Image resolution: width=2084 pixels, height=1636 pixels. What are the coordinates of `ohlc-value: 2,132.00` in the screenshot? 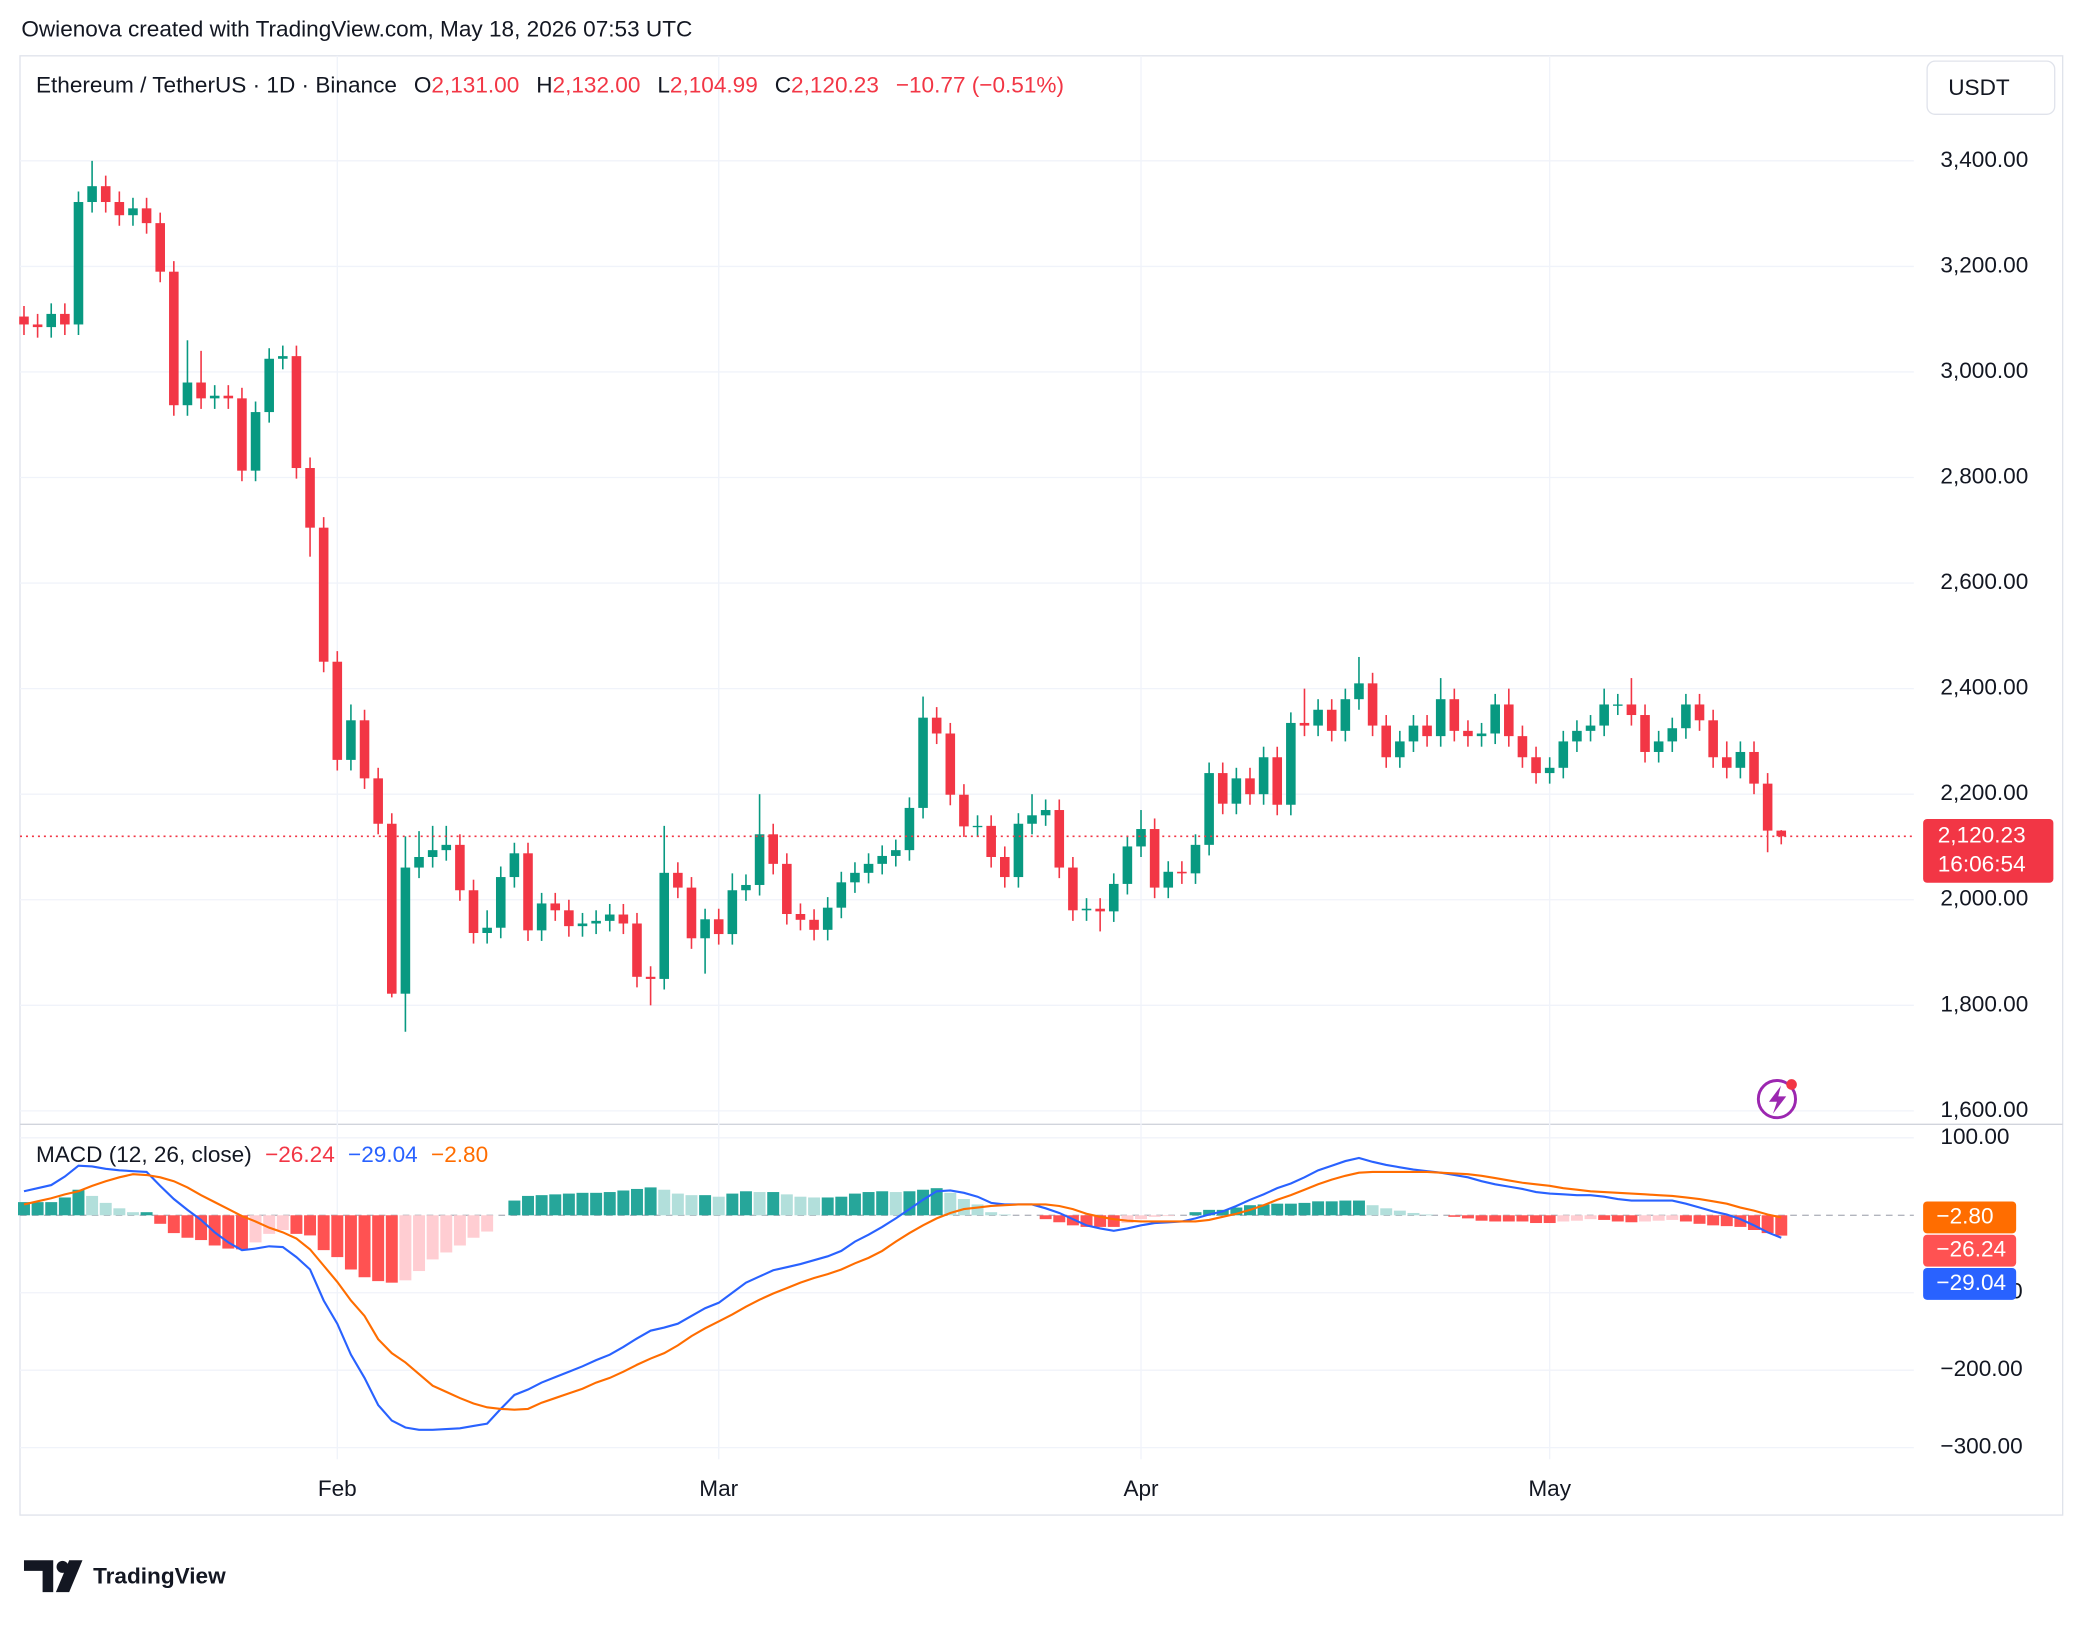 It's located at (597, 84).